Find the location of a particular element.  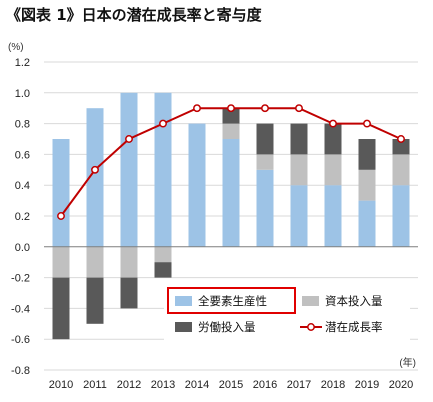

y-tick-label: 0.0 is located at coordinates (22, 248).